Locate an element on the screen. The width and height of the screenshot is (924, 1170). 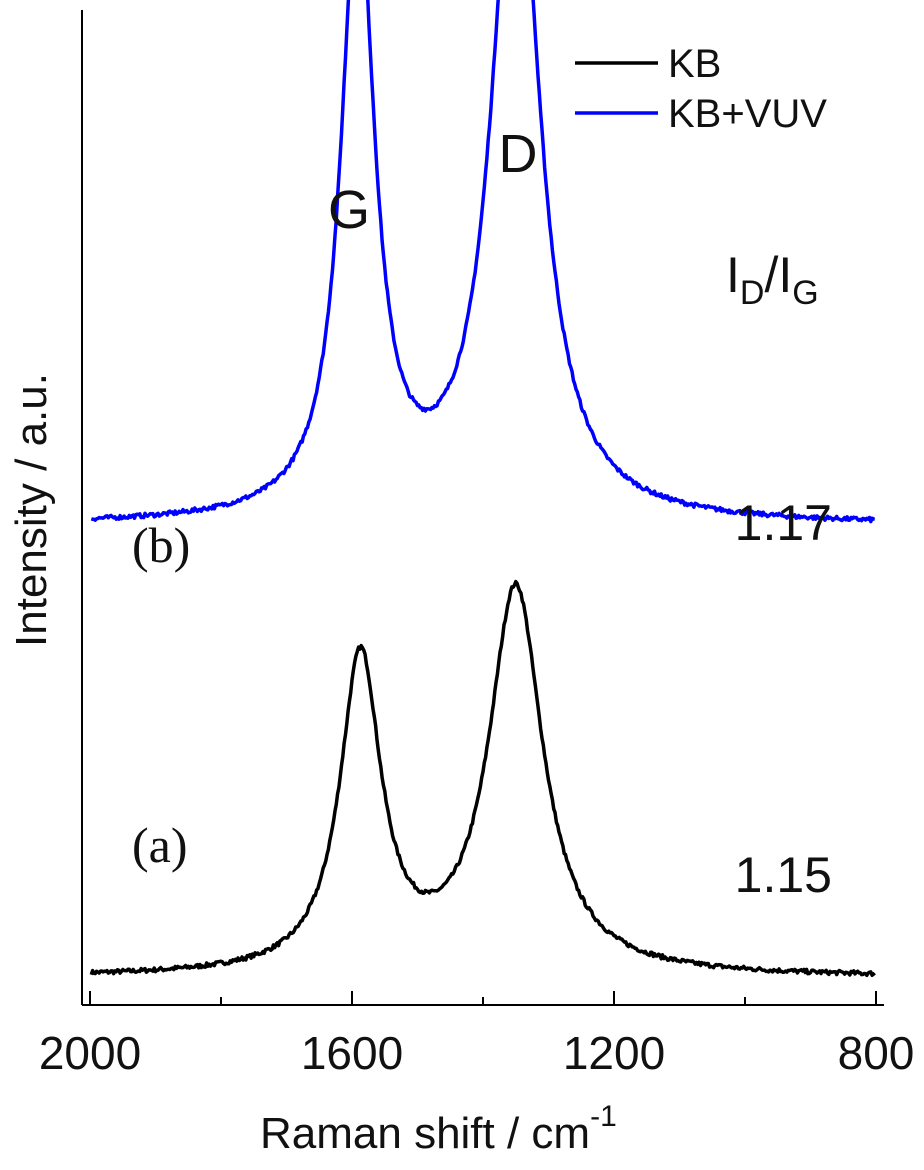
x-tick-label-2000: 2000 is located at coordinates (90, 1053).